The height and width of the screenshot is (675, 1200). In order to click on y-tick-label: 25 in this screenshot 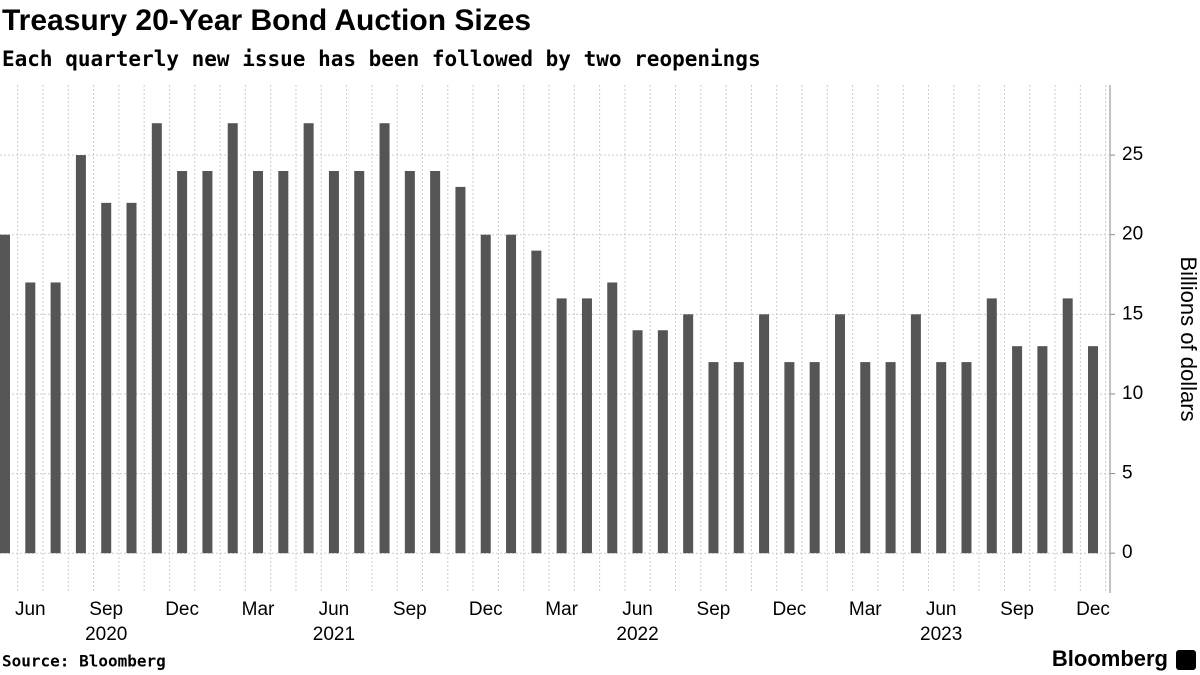, I will do `click(1132, 154)`.